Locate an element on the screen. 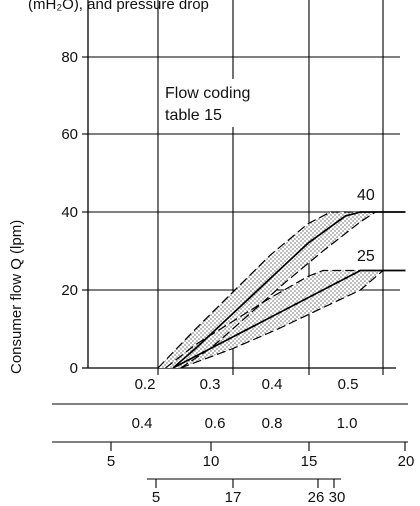  x-scale-1-label: 0.5 is located at coordinates (348, 384).